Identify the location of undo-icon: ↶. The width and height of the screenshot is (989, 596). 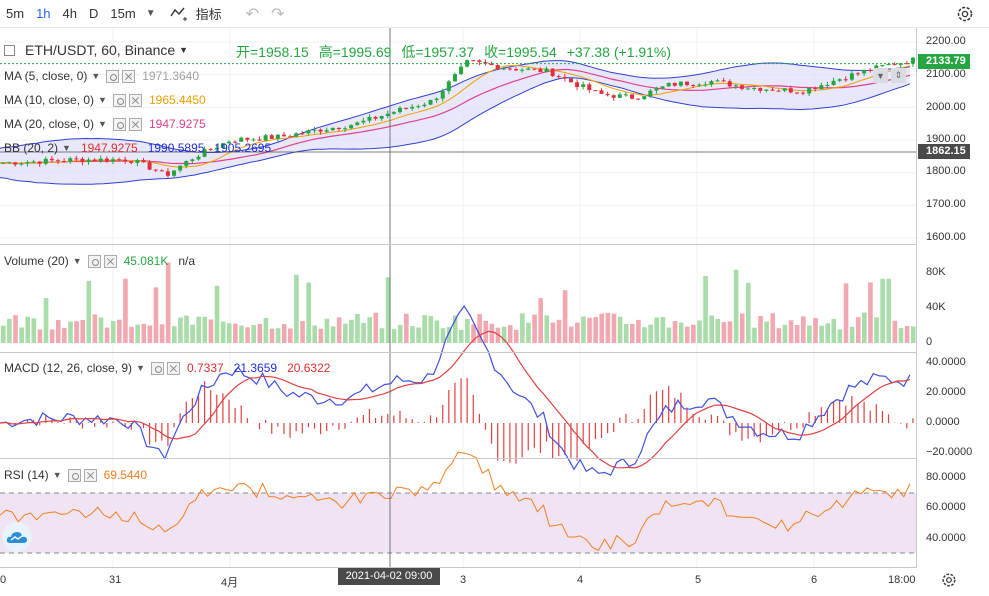
(258, 14).